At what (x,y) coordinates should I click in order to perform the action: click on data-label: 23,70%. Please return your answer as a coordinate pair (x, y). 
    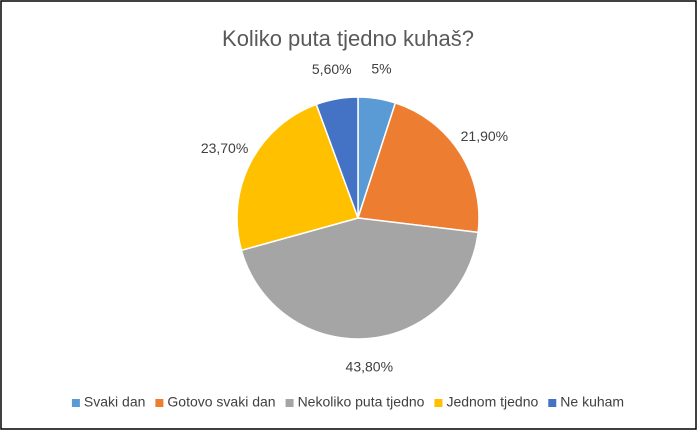
    Looking at the image, I should click on (224, 148).